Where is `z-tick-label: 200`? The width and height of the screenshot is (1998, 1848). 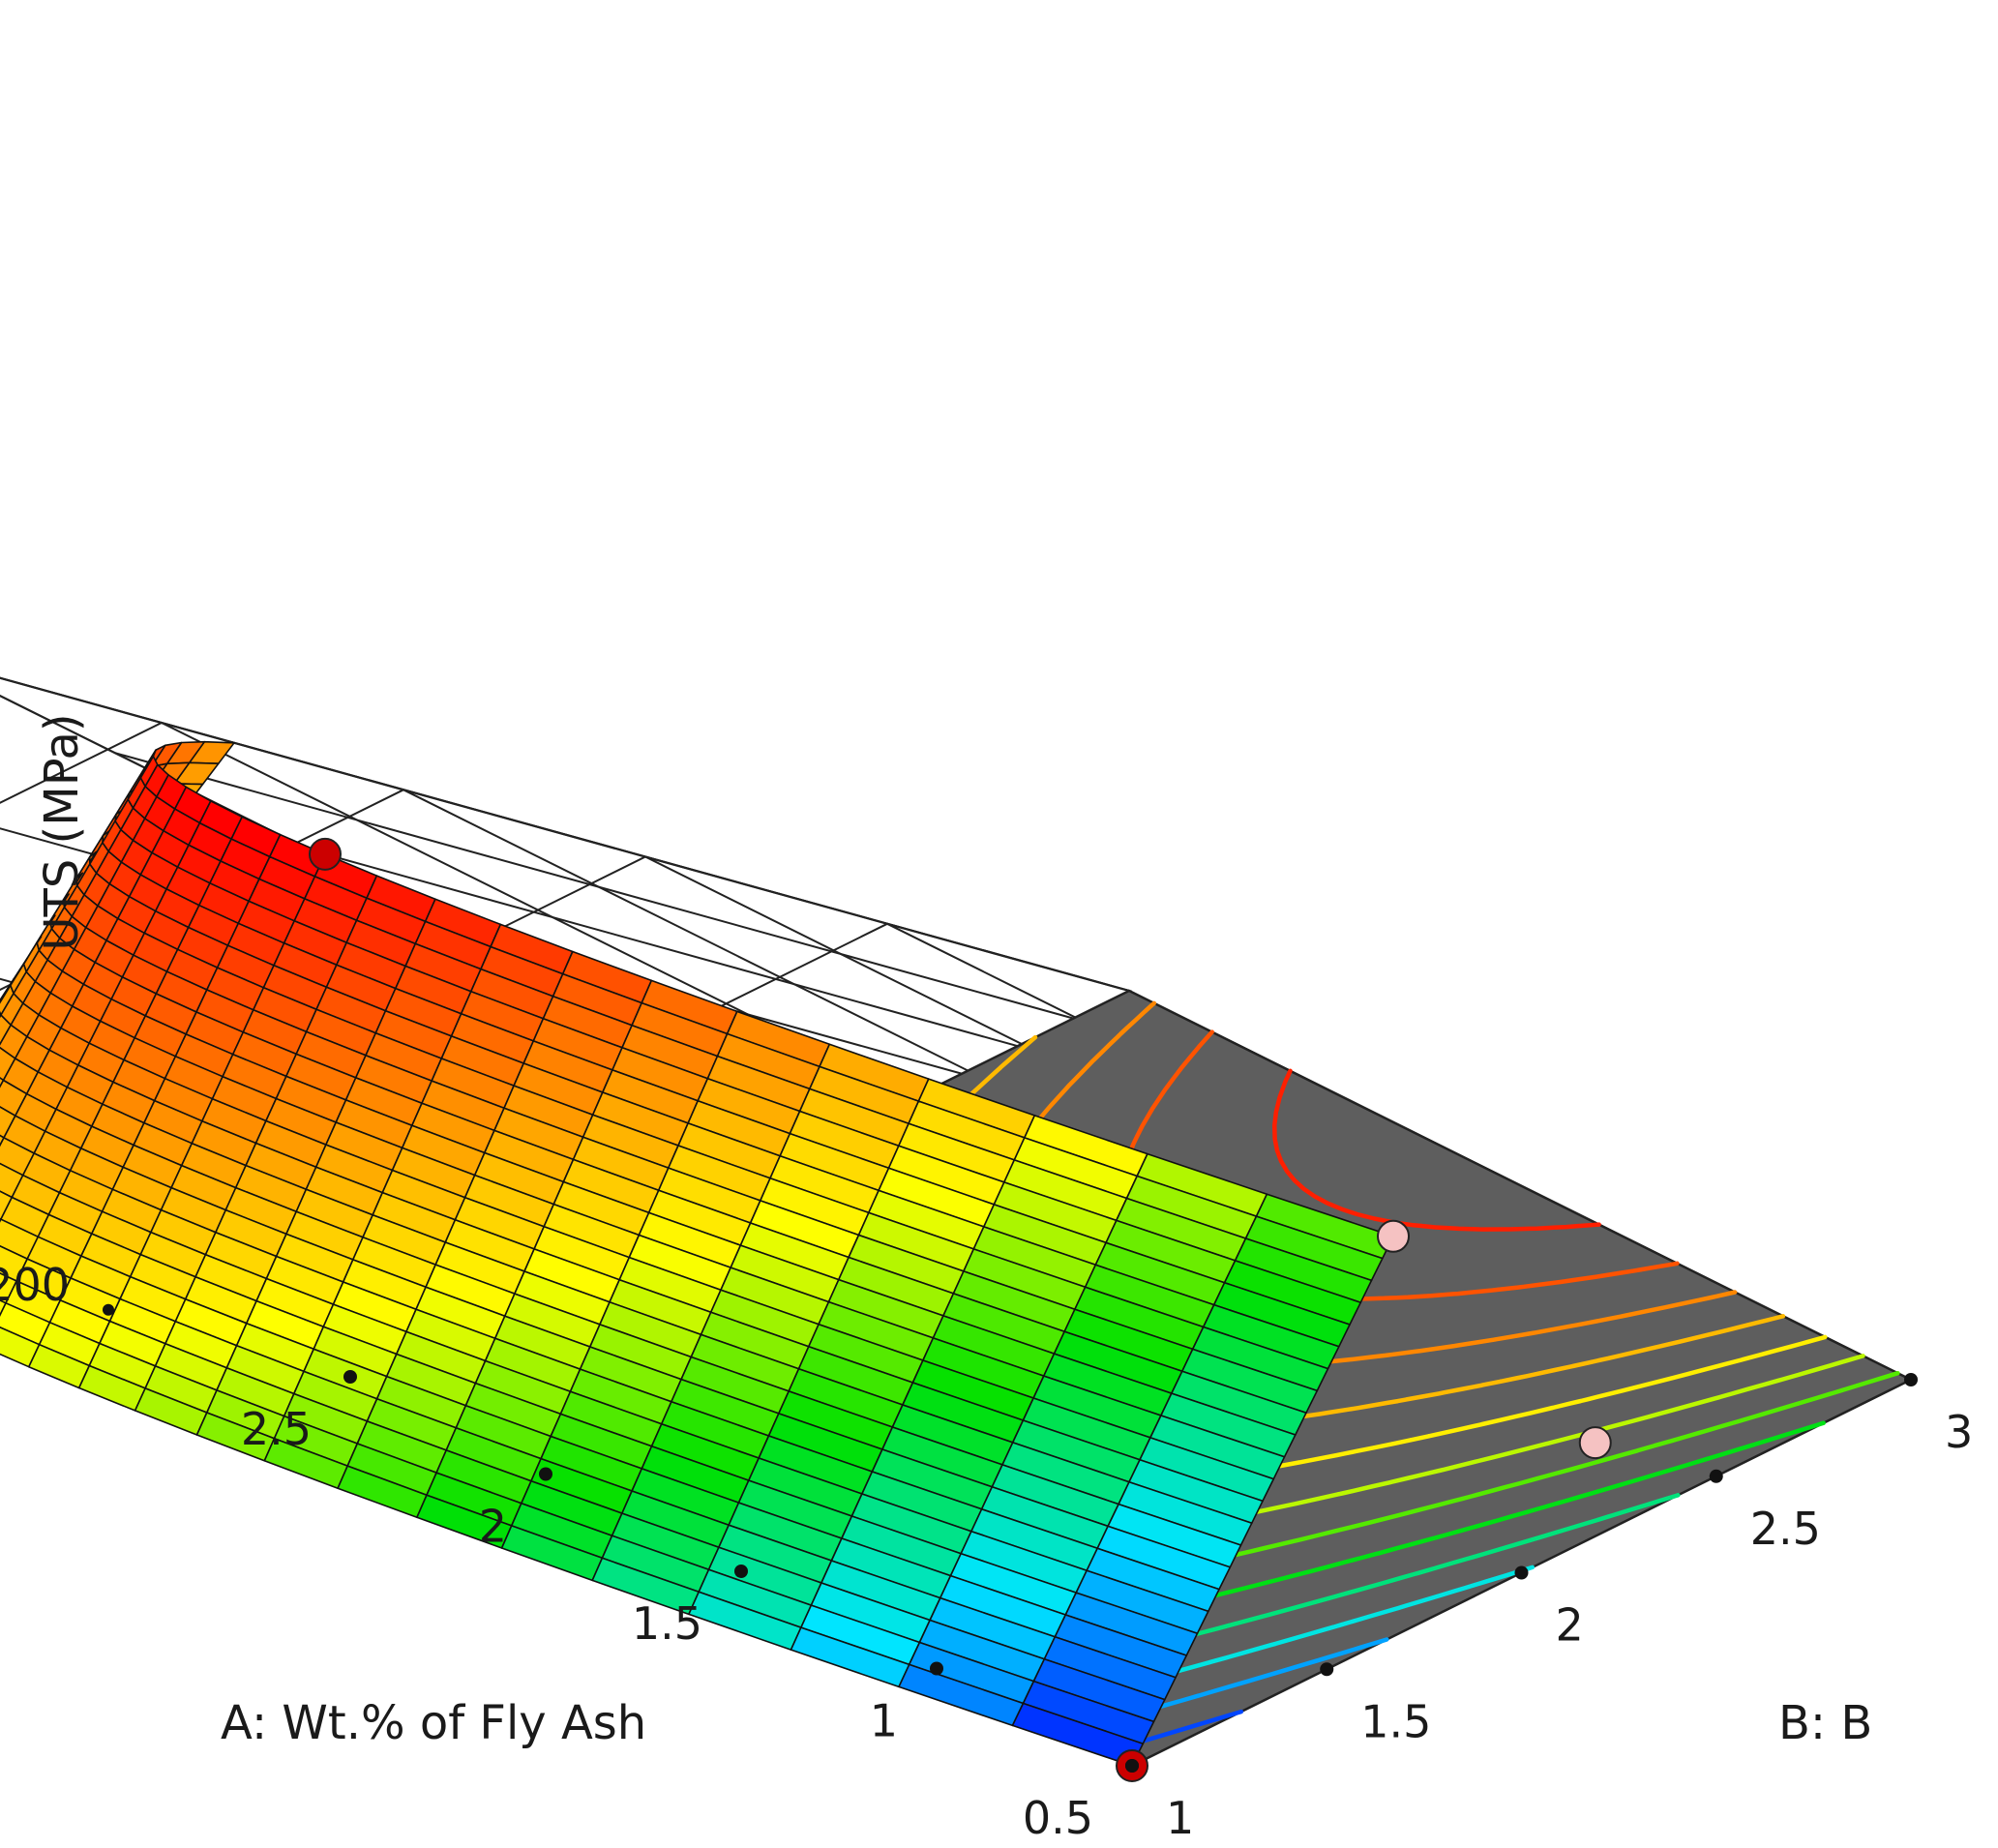 z-tick-label: 200 is located at coordinates (35, 1285).